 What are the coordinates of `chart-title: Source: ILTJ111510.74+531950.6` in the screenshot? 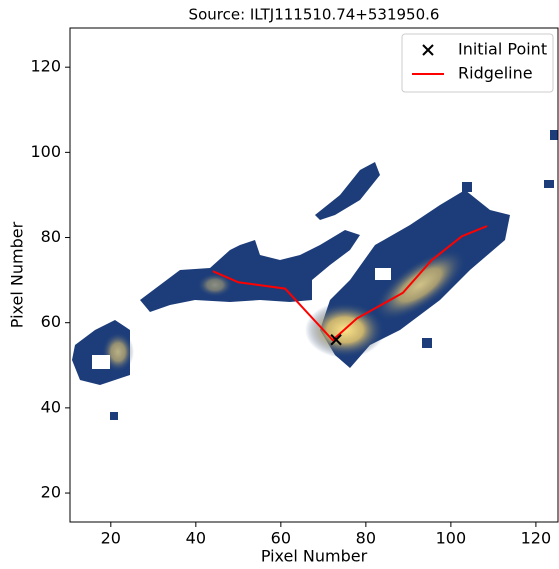 It's located at (314, 15).